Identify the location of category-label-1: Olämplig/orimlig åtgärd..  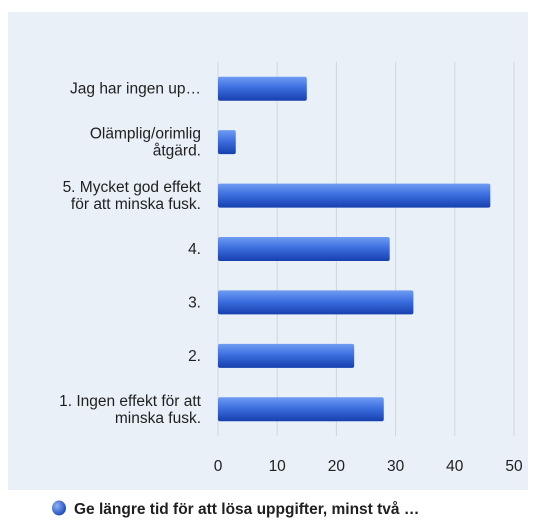
(145, 143).